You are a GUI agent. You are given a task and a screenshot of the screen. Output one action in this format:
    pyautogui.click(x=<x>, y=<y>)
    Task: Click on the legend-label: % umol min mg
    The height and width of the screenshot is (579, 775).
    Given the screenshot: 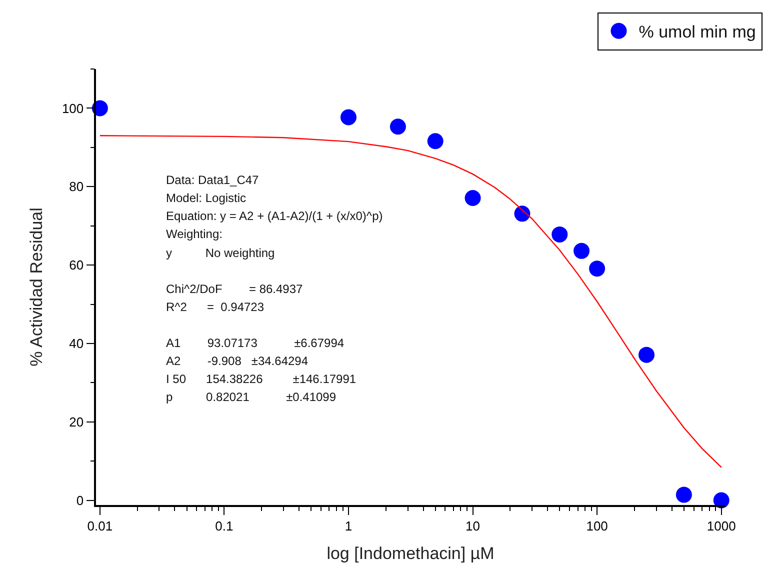 What is the action you would take?
    pyautogui.click(x=697, y=32)
    